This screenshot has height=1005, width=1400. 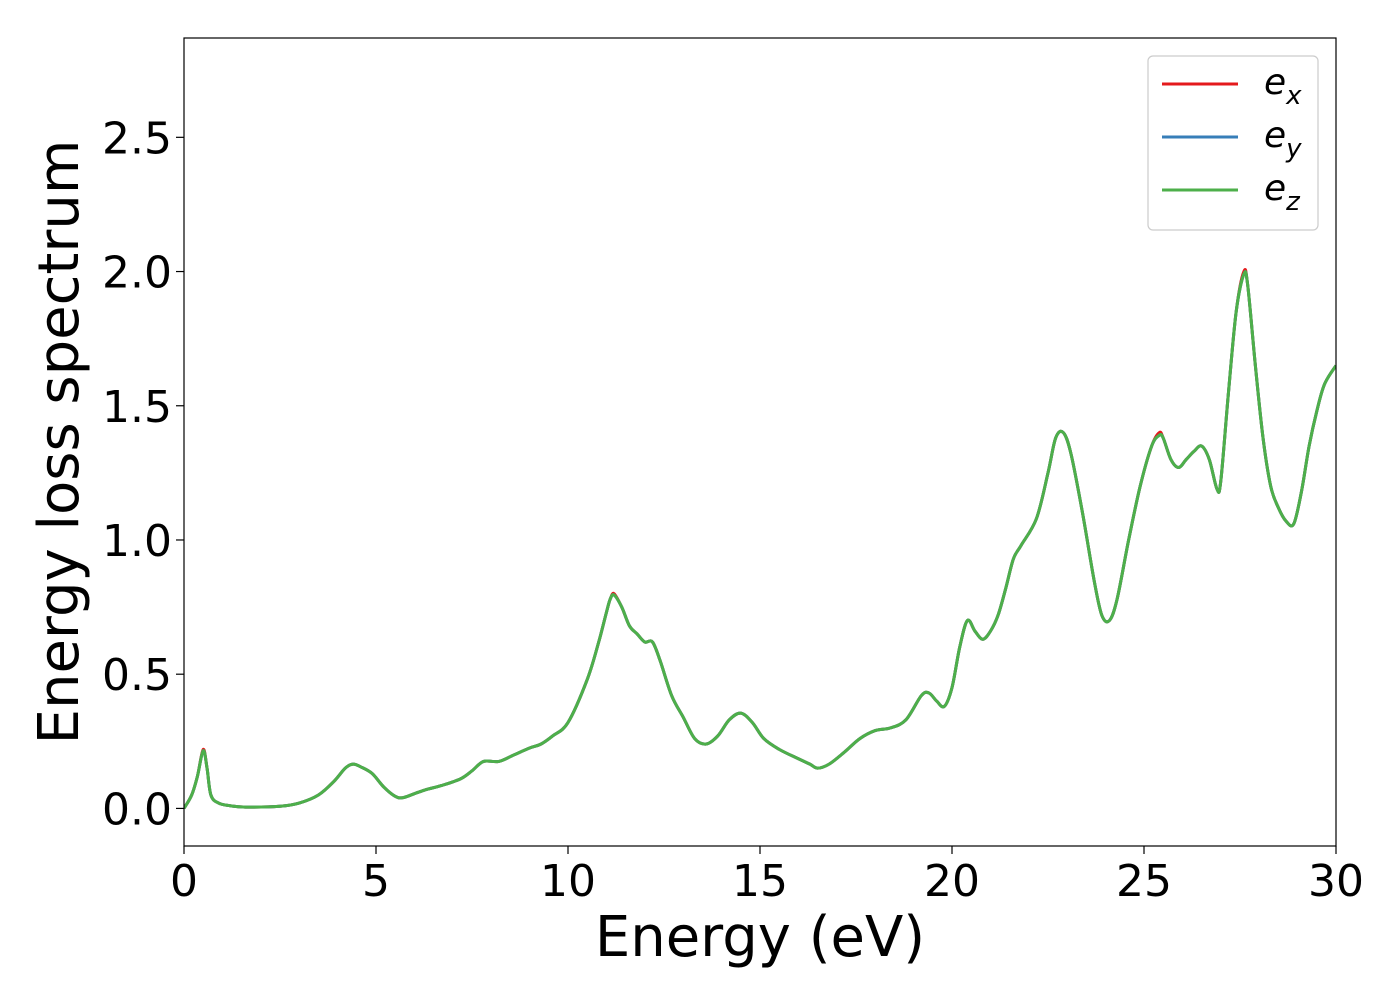 What do you see at coordinates (1144, 881) in the screenshot?
I see `x-tick-label: 25` at bounding box center [1144, 881].